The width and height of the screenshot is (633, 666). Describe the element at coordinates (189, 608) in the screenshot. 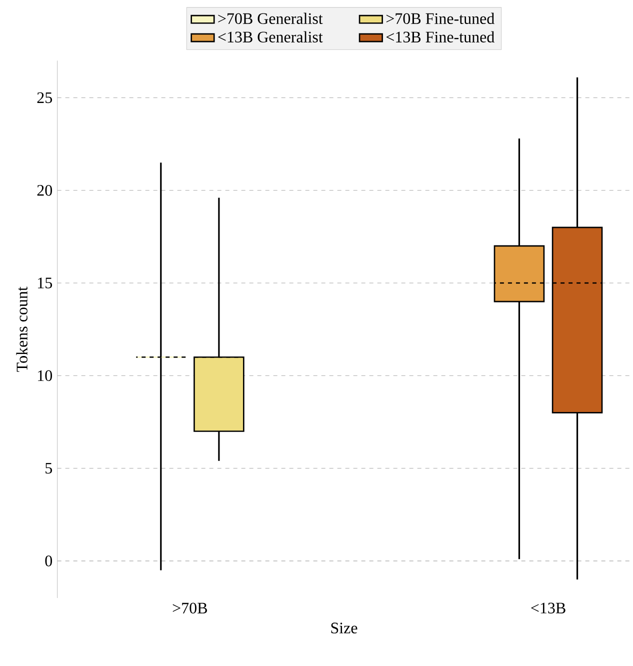

I see `x-tick-label: >70B` at that location.